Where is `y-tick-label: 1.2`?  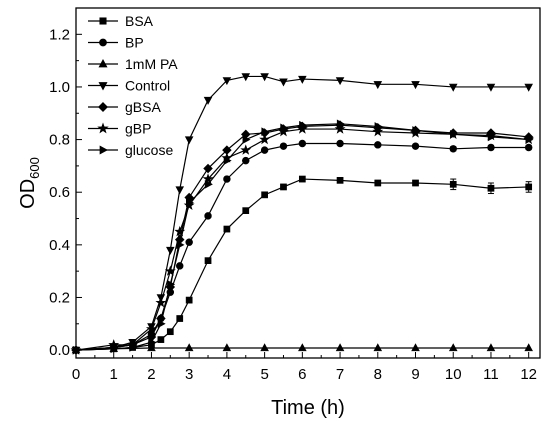
y-tick-label: 1.2 is located at coordinates (59, 34).